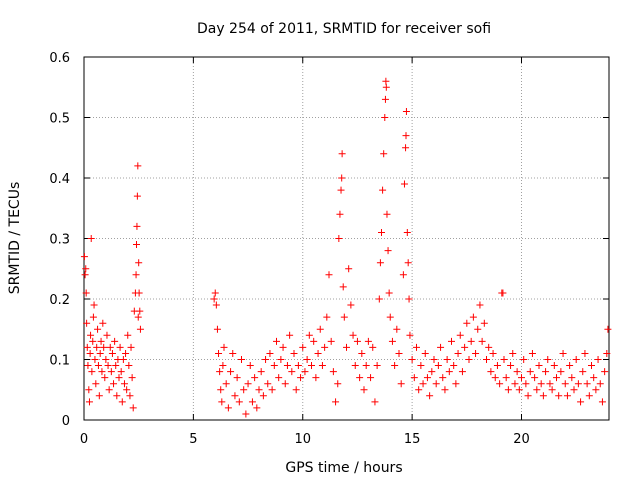 This screenshot has width=640, height=480. What do you see at coordinates (412, 439) in the screenshot?
I see `x-tick-label: 15` at bounding box center [412, 439].